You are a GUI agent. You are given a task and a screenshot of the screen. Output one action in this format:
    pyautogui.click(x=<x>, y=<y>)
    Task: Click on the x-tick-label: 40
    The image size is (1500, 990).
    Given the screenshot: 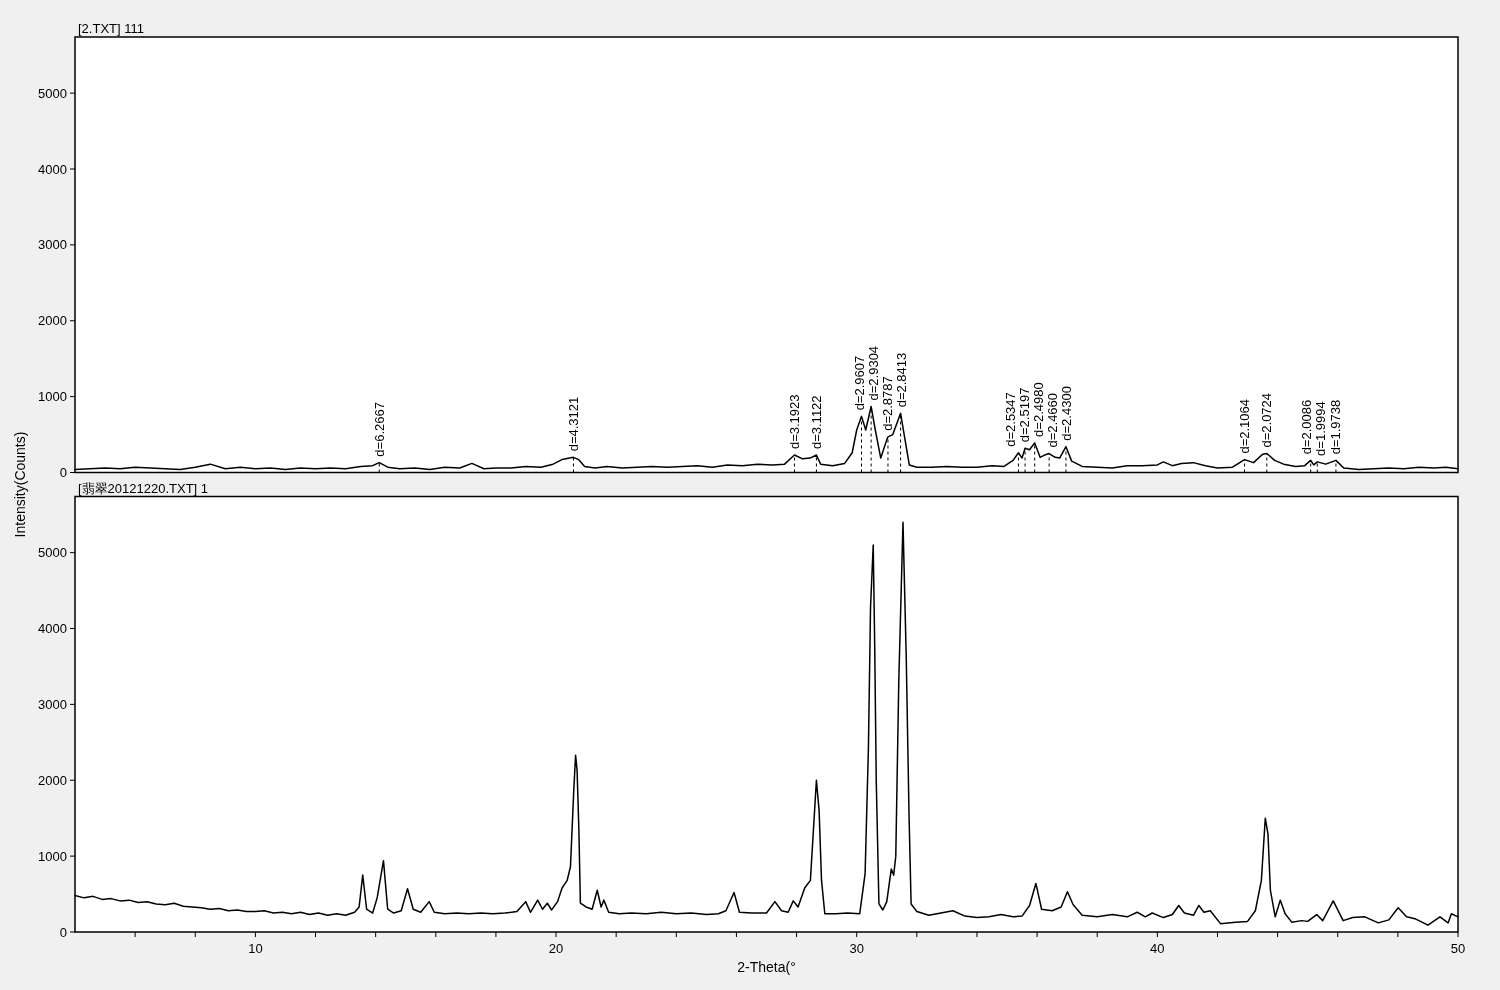 What is the action you would take?
    pyautogui.click(x=1157, y=948)
    